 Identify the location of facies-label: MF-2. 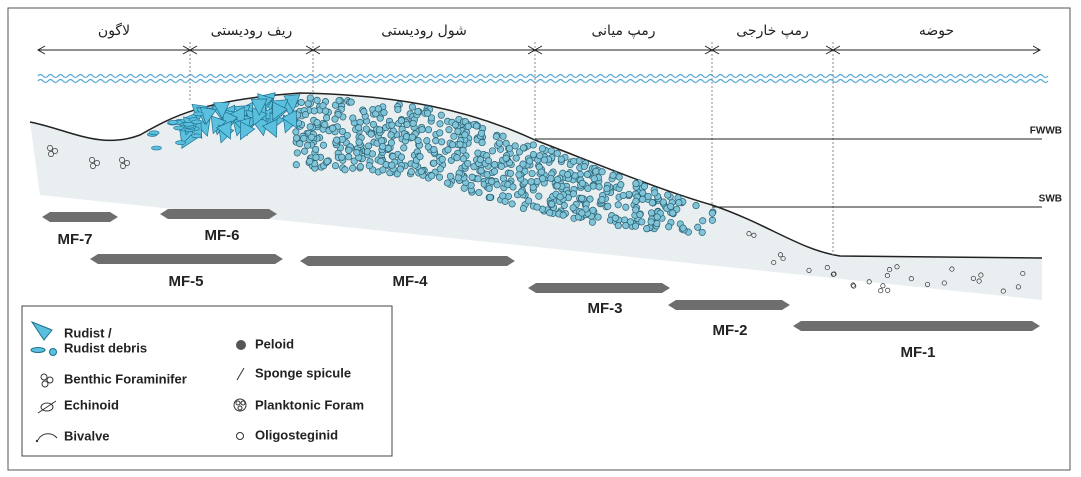
(730, 330).